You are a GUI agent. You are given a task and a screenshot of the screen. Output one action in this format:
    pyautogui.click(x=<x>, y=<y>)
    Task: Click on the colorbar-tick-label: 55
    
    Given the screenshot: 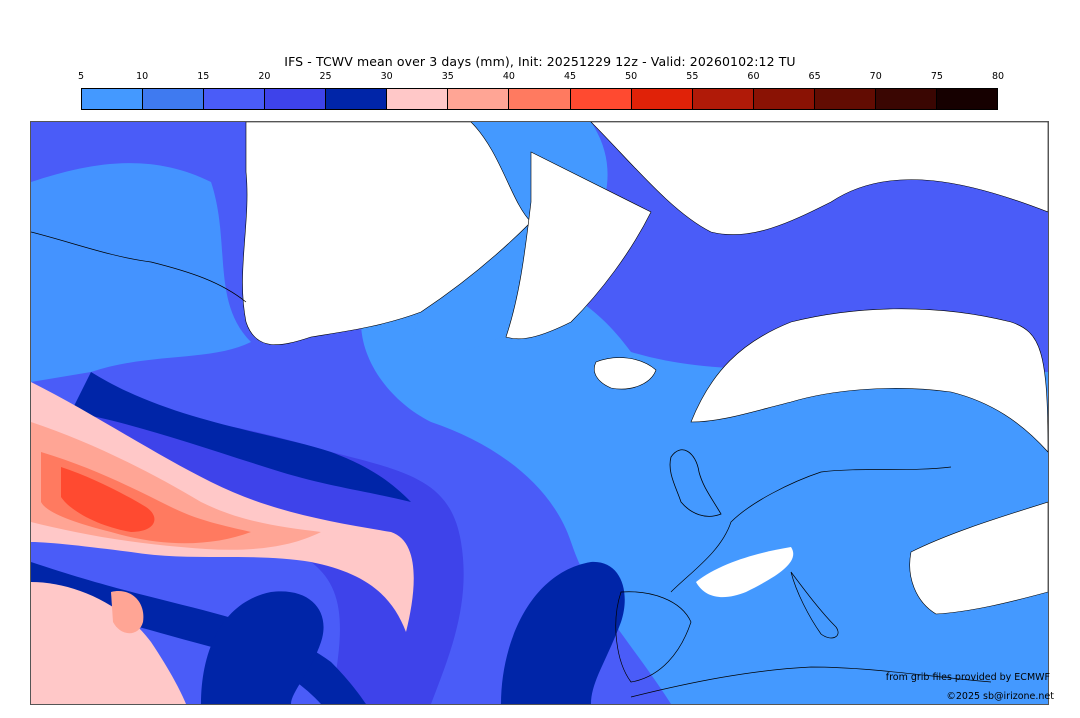 What is the action you would take?
    pyautogui.click(x=692, y=76)
    